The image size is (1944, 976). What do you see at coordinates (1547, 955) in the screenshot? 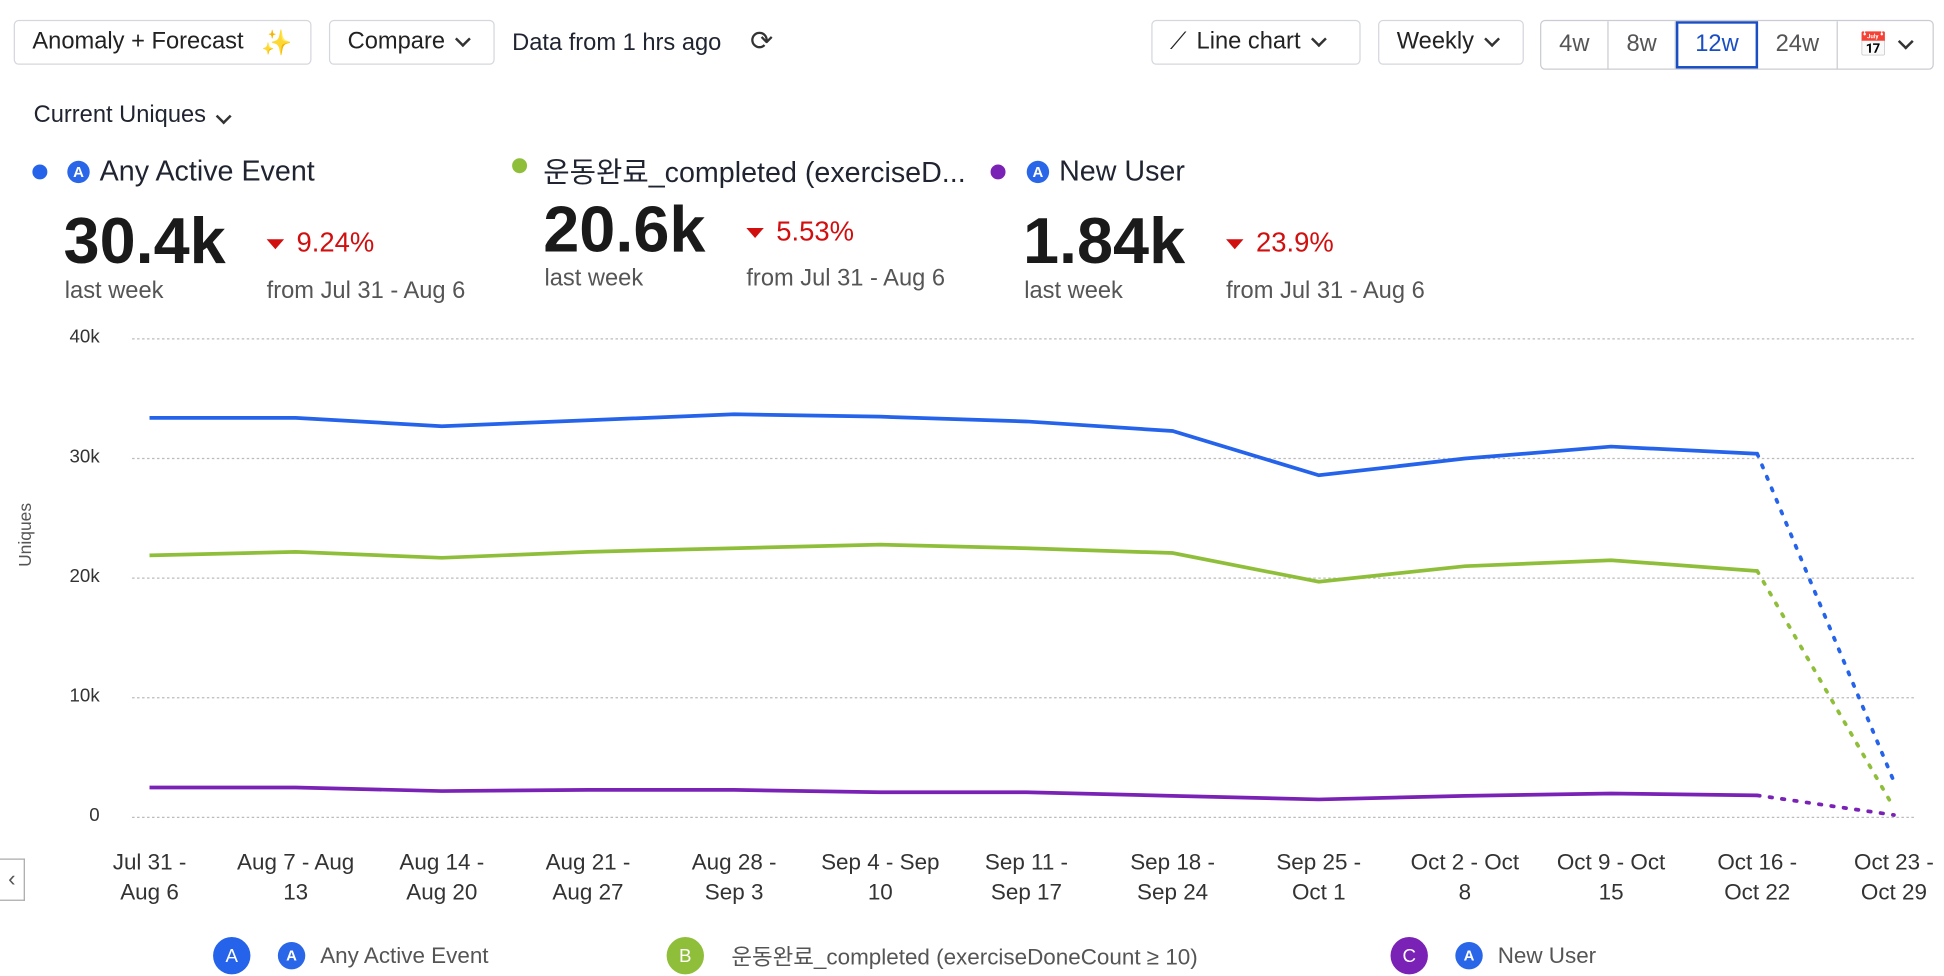
I see `legend-label: New User` at bounding box center [1547, 955].